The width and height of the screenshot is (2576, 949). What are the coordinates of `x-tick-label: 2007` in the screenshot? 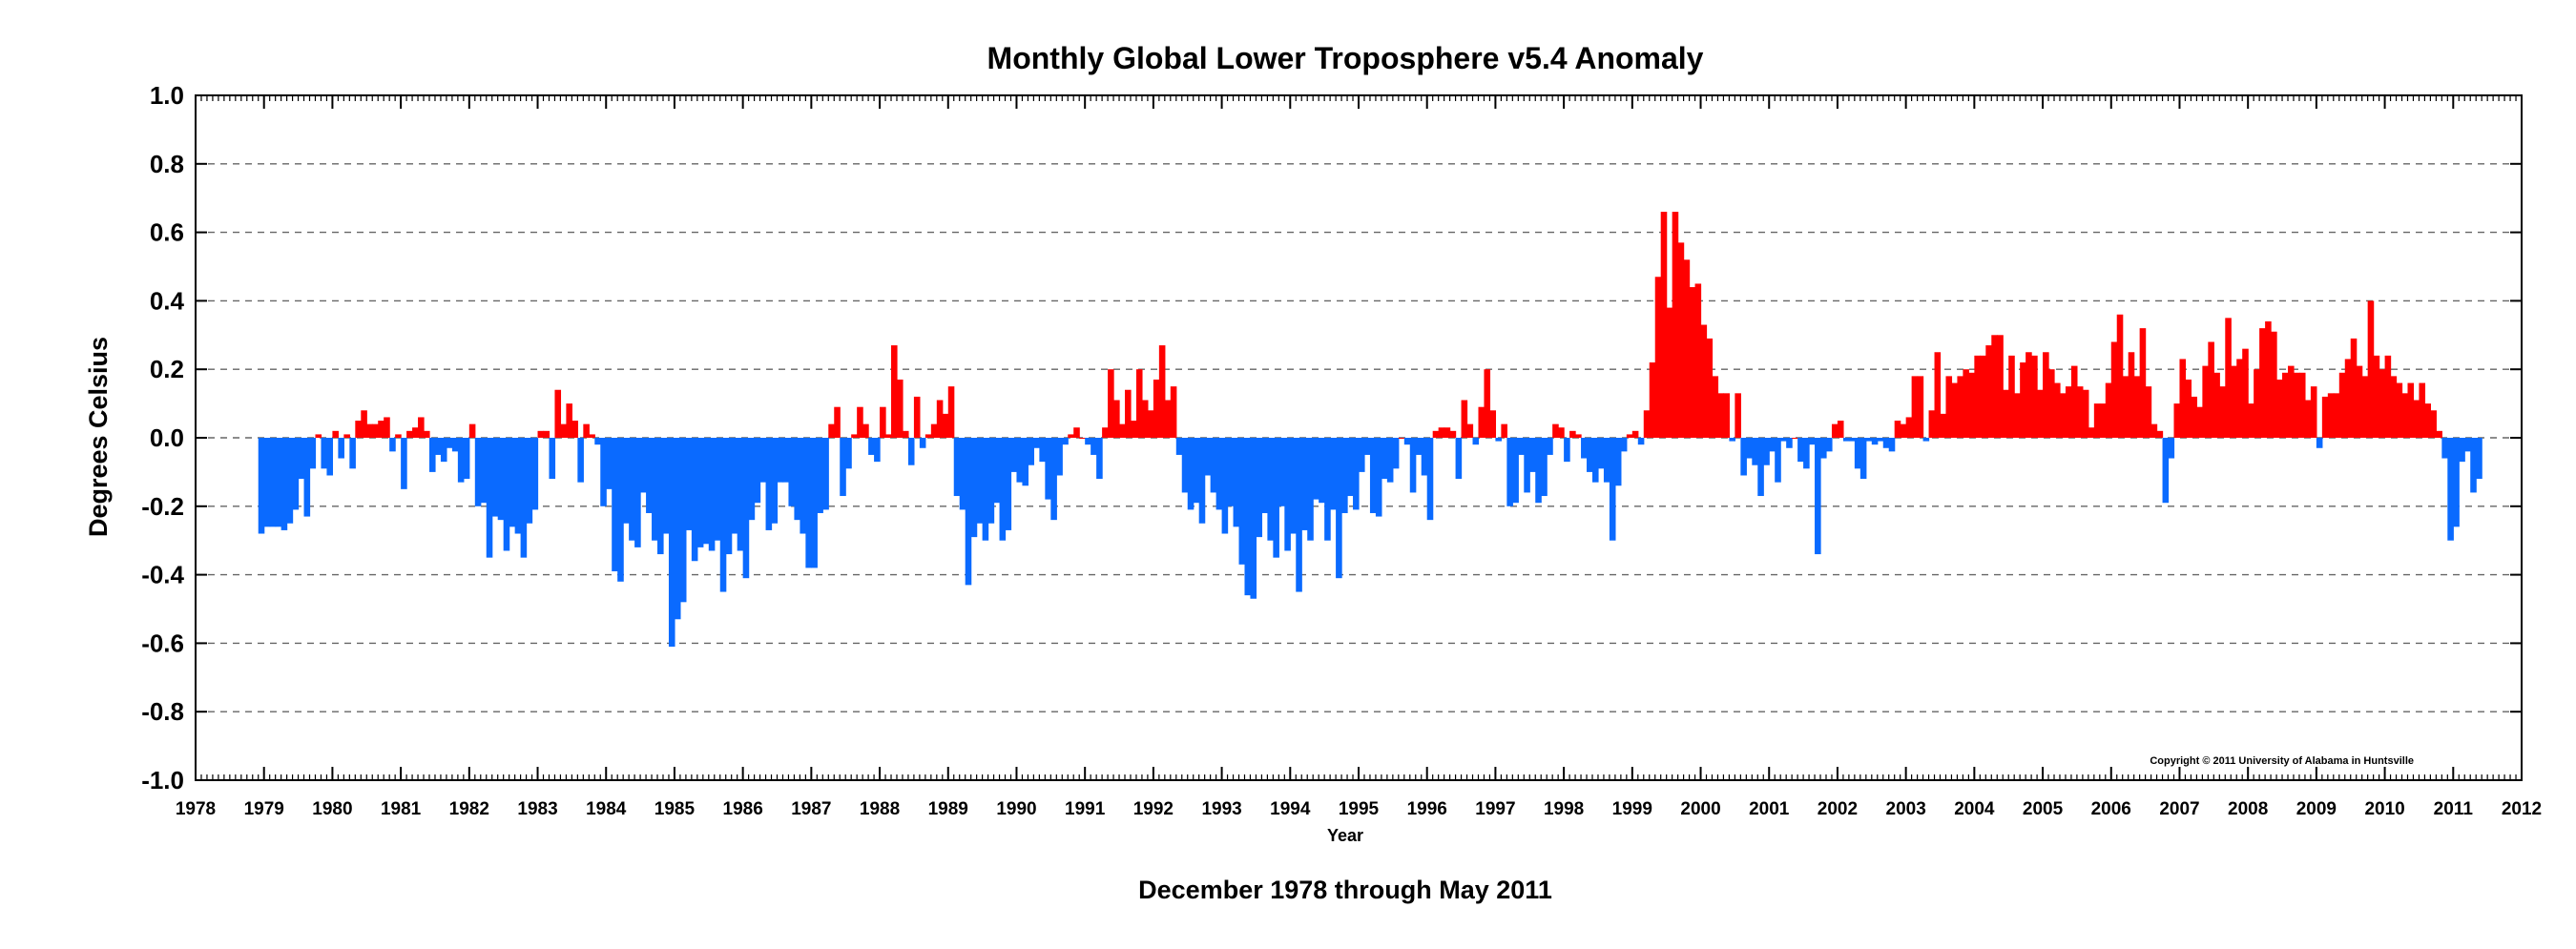 It's located at (2179, 809).